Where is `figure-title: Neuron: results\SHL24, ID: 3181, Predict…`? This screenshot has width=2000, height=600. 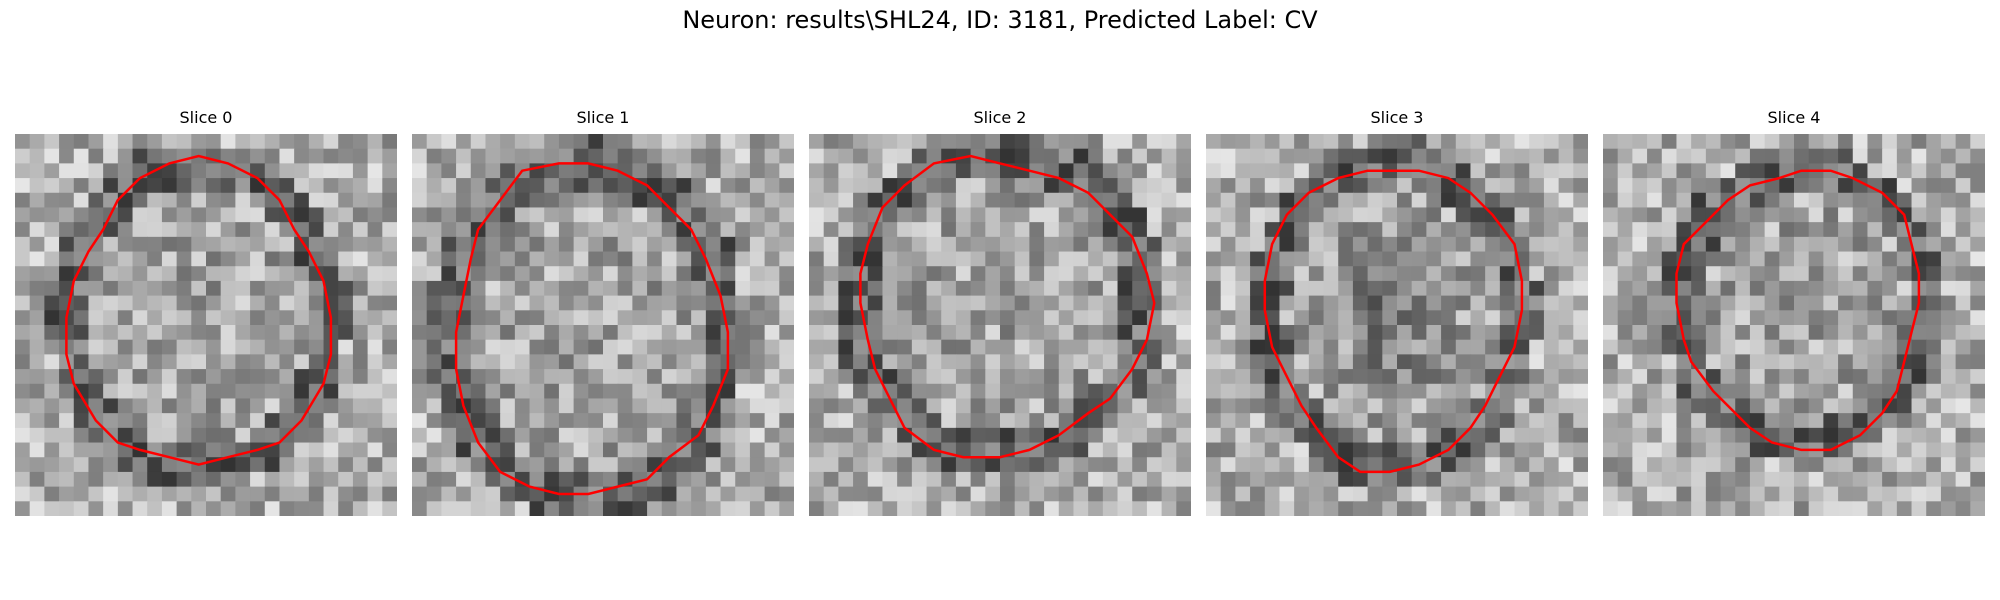
figure-title: Neuron: results\SHL24, ID: 3181, Predict… is located at coordinates (1000, 20).